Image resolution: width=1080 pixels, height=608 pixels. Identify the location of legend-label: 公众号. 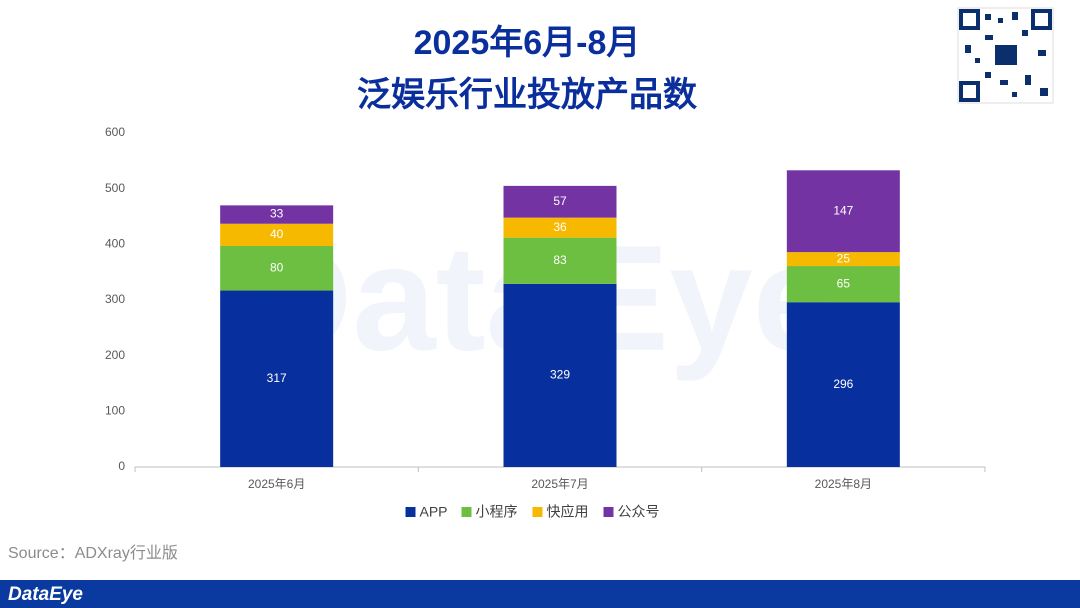
(639, 512).